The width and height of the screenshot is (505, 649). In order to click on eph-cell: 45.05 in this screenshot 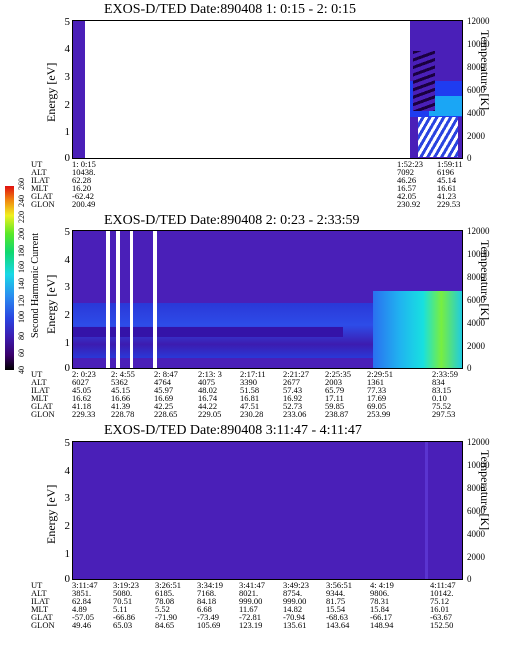, I will do `click(82, 390)`.